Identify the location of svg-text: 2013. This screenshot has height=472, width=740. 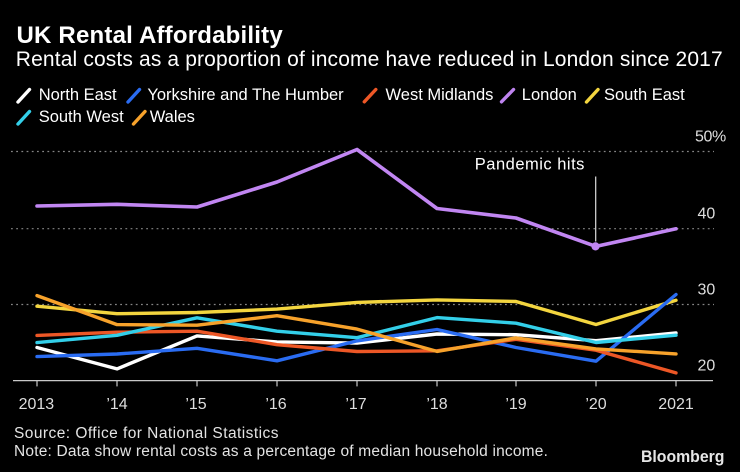
(37, 404).